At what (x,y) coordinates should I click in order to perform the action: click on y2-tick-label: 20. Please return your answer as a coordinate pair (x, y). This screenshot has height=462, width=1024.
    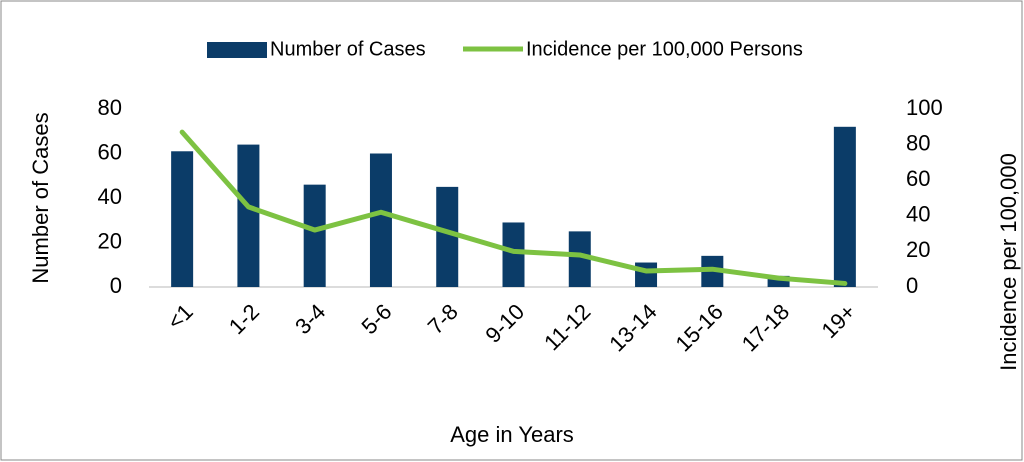
    Looking at the image, I should click on (918, 249).